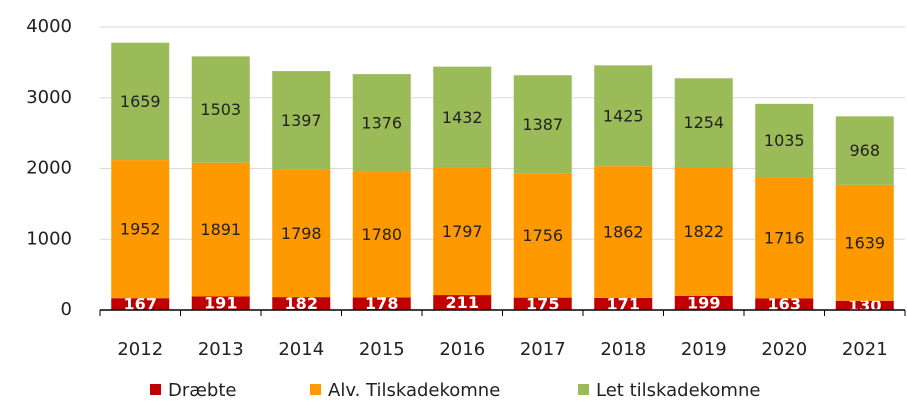 The height and width of the screenshot is (405, 907). I want to click on data-label: 1432, so click(462, 117).